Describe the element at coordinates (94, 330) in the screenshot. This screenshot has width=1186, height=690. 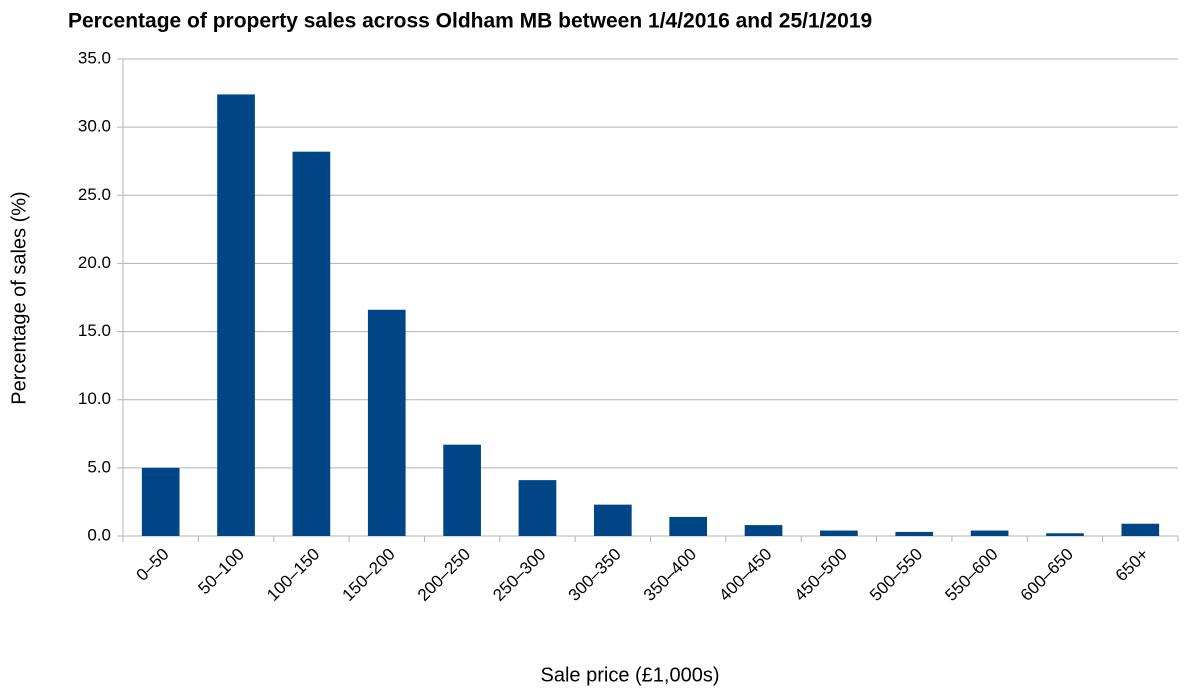
I see `y-tick-label: 15.0` at that location.